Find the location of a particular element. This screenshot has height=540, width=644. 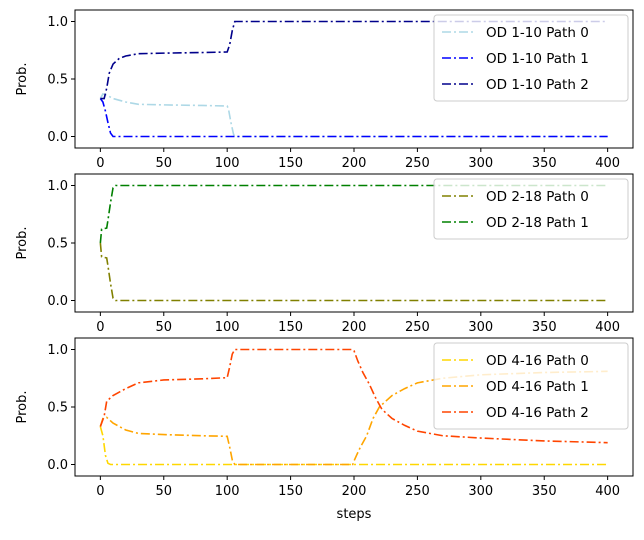

legend-label-1: OD 1-10 Path 1 is located at coordinates (537, 59).